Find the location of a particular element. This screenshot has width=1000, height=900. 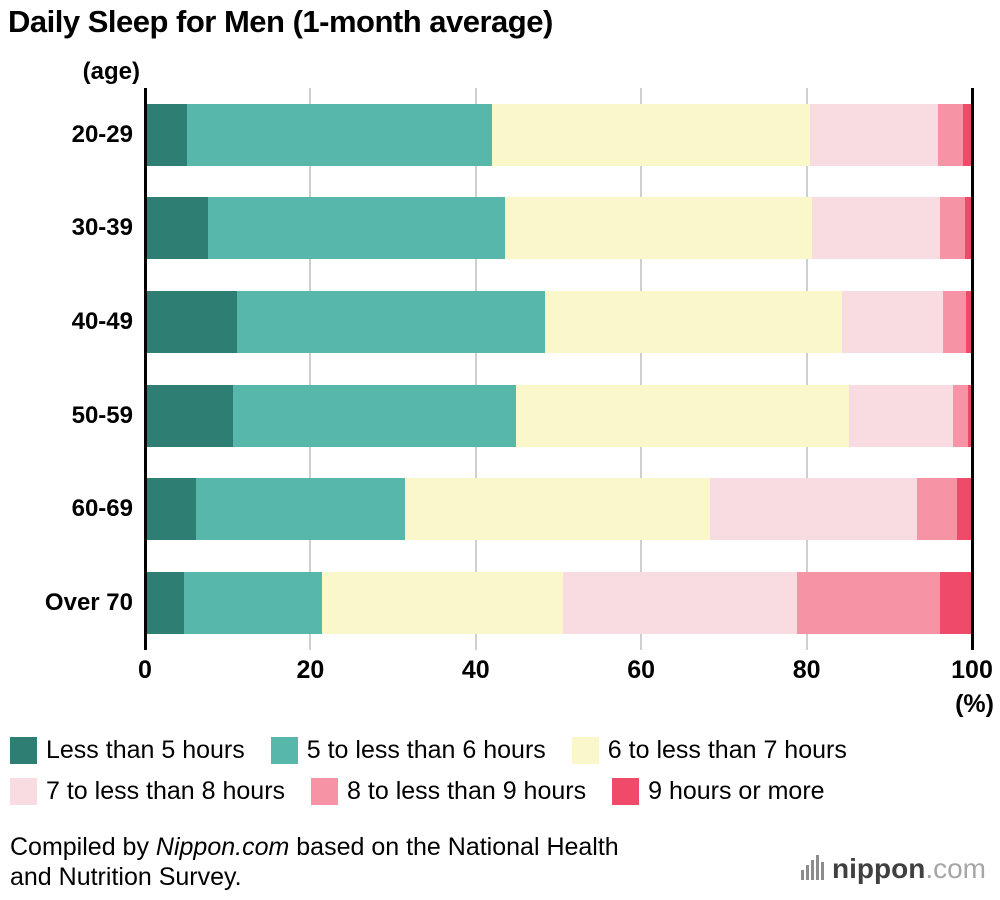

legend-label: 9 hours or more is located at coordinates (736, 791).